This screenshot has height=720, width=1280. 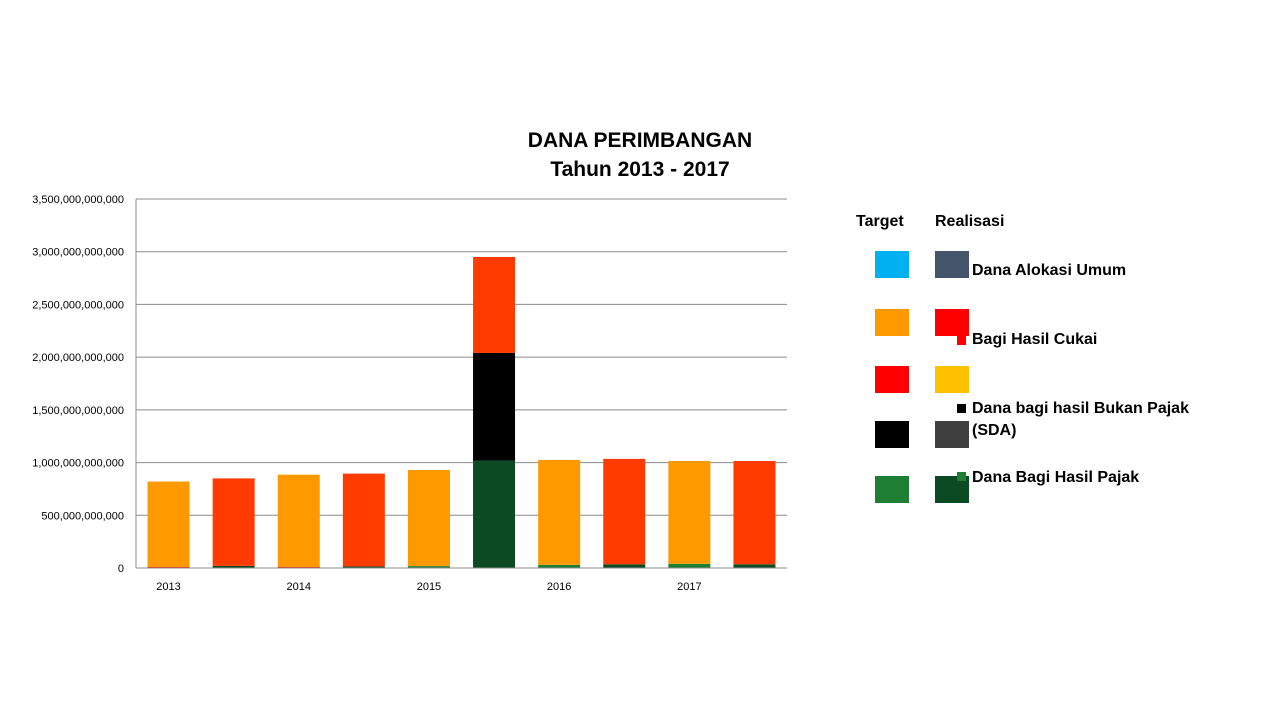 I want to click on x-tick-label: 2014, so click(x=299, y=587).